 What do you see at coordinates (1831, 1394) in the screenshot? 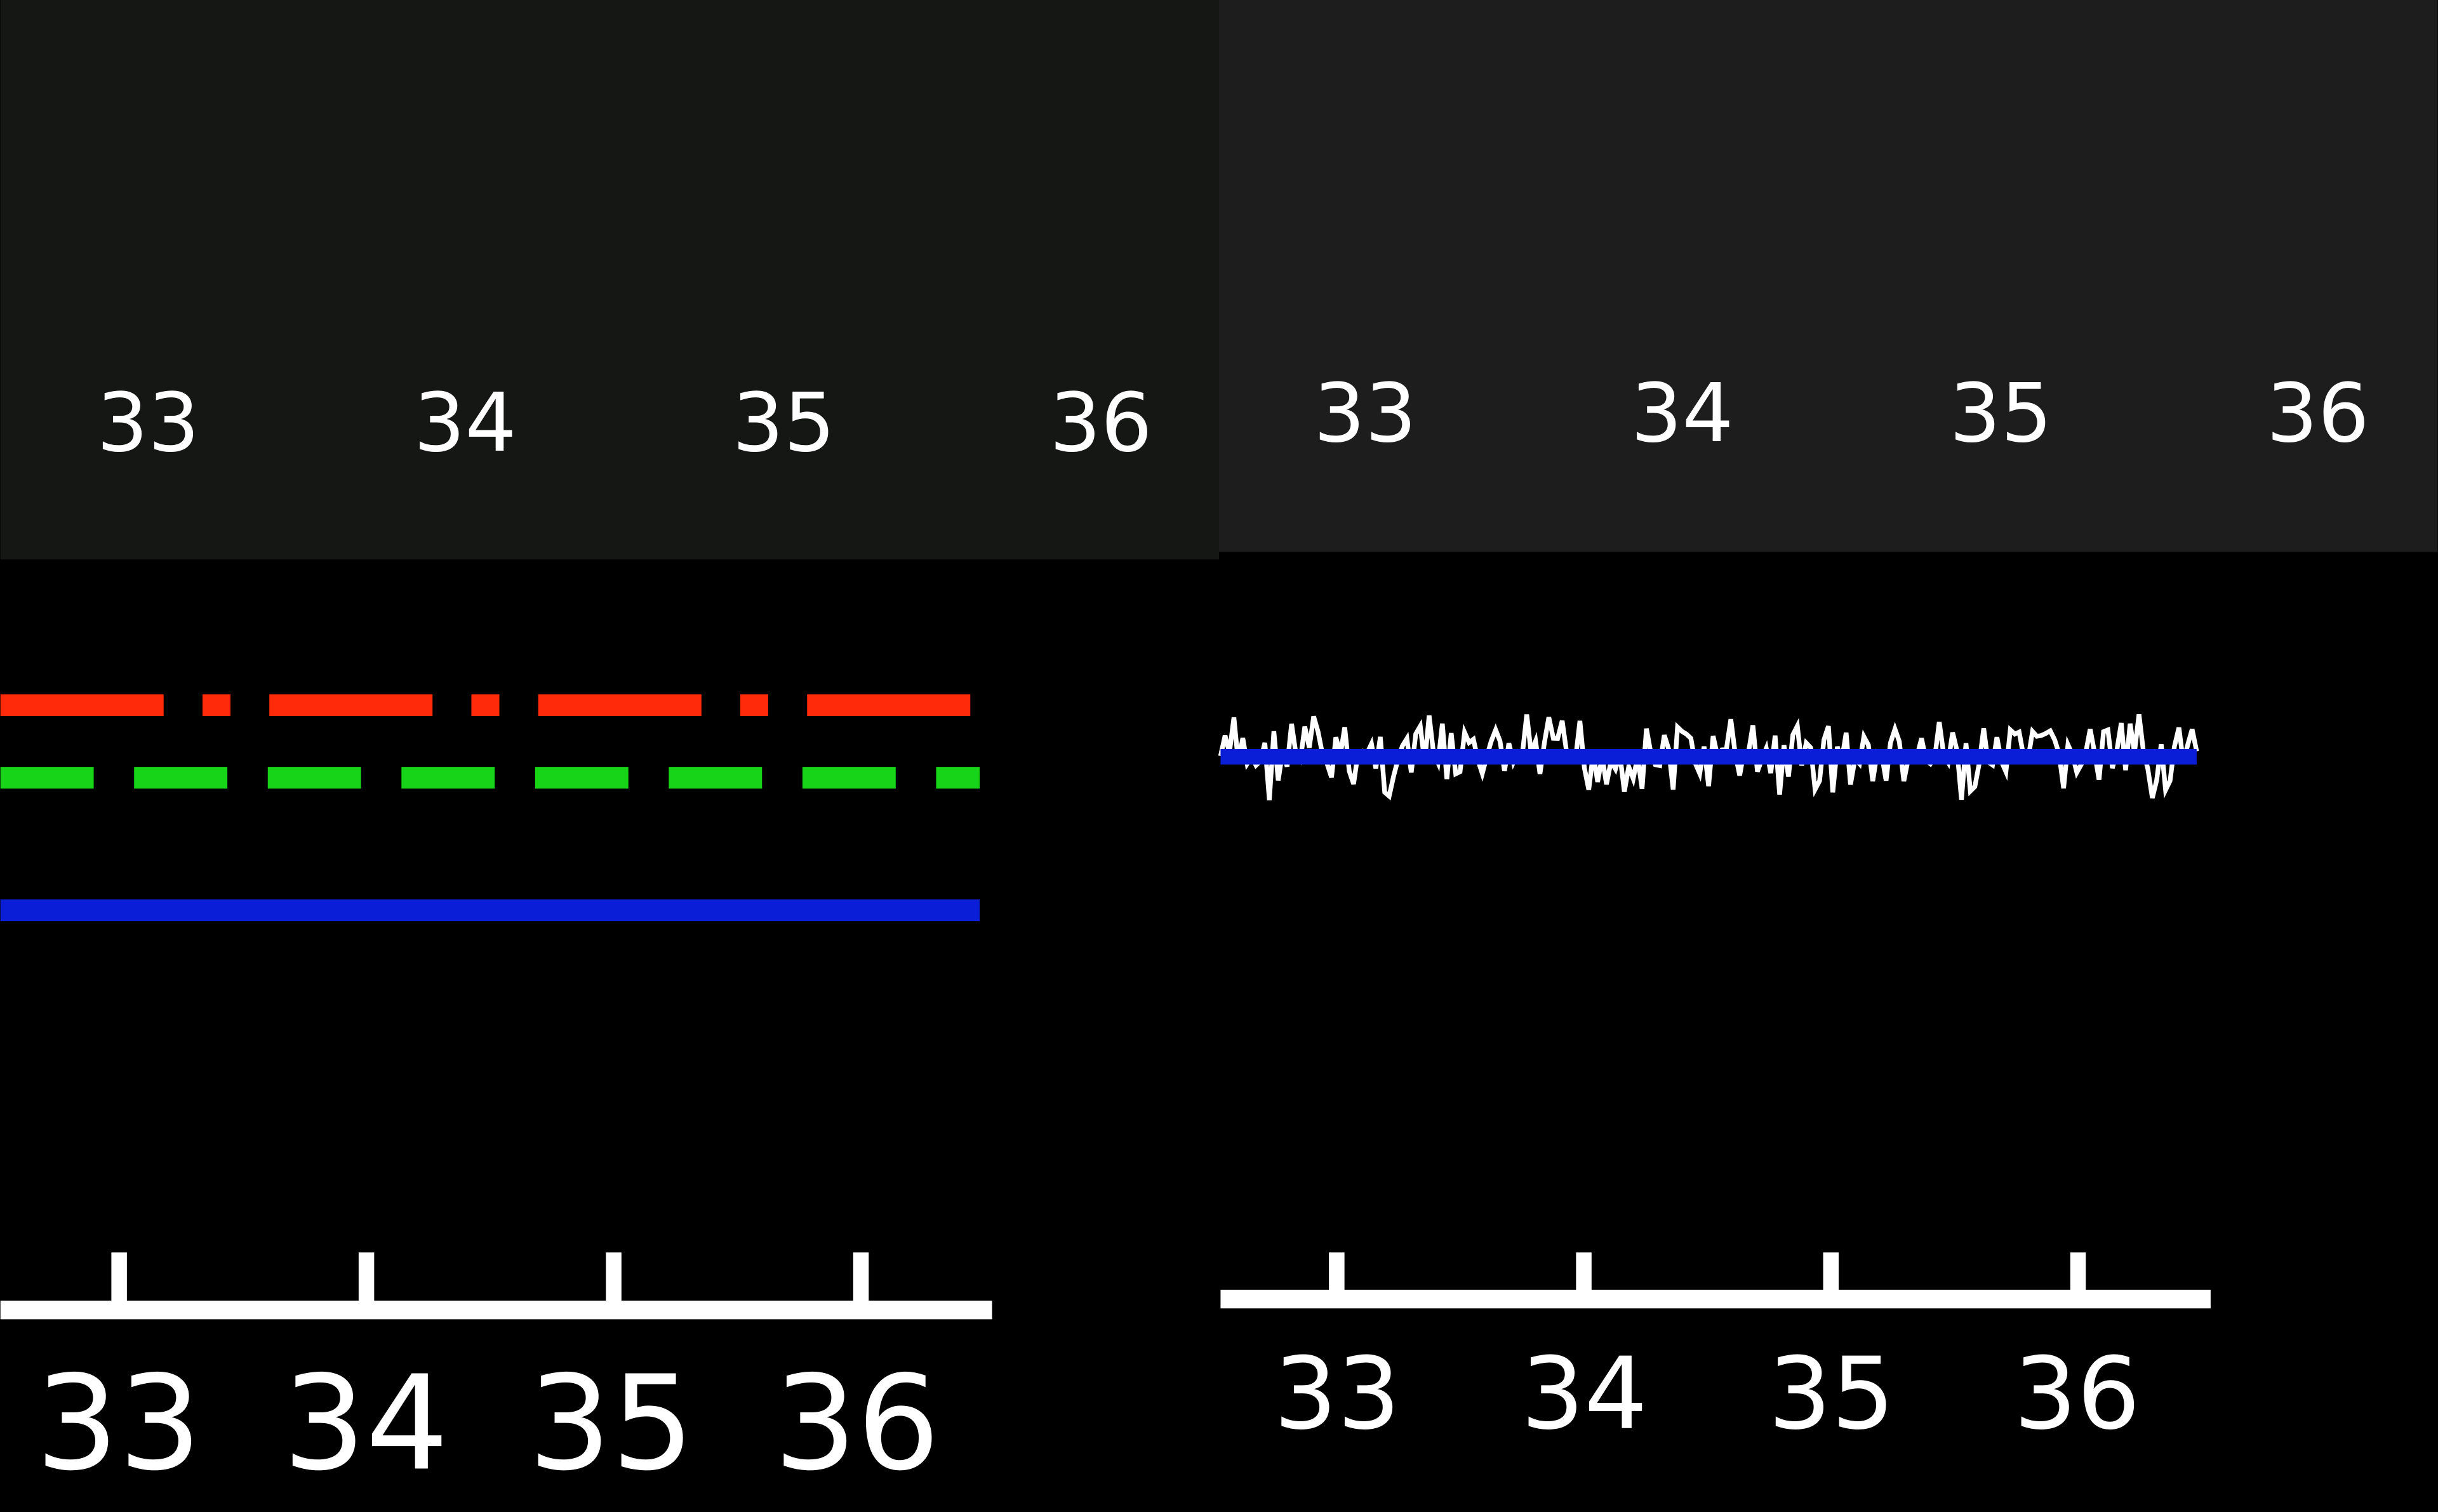
I see `right-x-tick-label: 35` at bounding box center [1831, 1394].